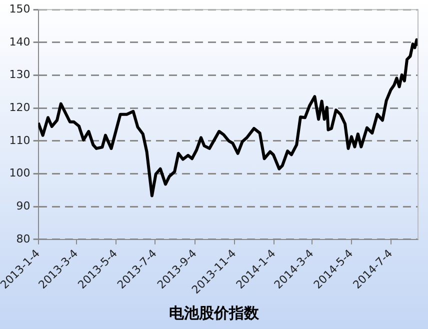 The height and width of the screenshot is (329, 428). I want to click on y-tick-label: 150, so click(19, 9).